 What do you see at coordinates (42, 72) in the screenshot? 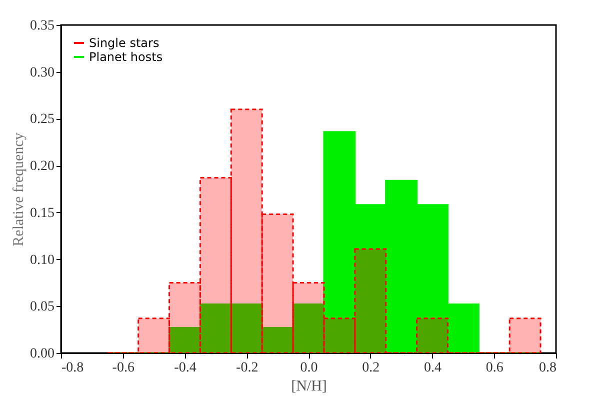
I see `y-tick-label: 0.30` at bounding box center [42, 72].